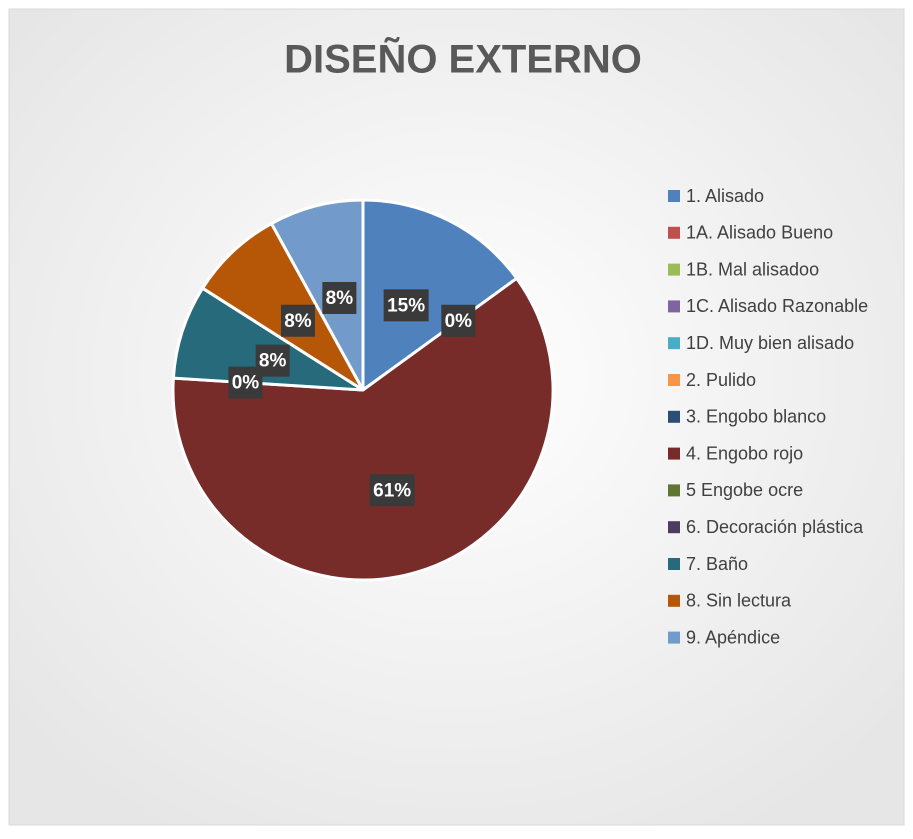 The image size is (913, 839). What do you see at coordinates (725, 196) in the screenshot?
I see `legend-label: 1. Alisado` at bounding box center [725, 196].